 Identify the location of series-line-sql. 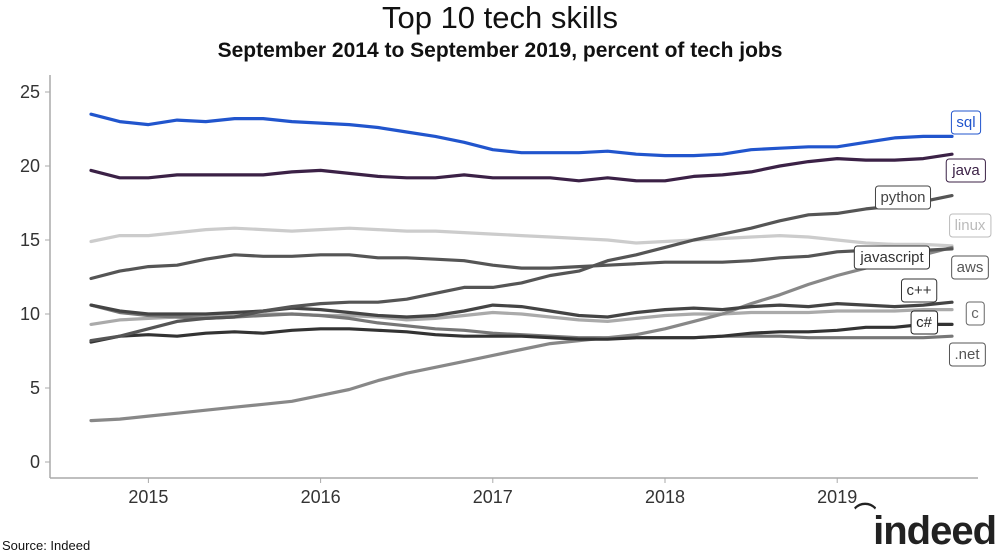
(521, 135).